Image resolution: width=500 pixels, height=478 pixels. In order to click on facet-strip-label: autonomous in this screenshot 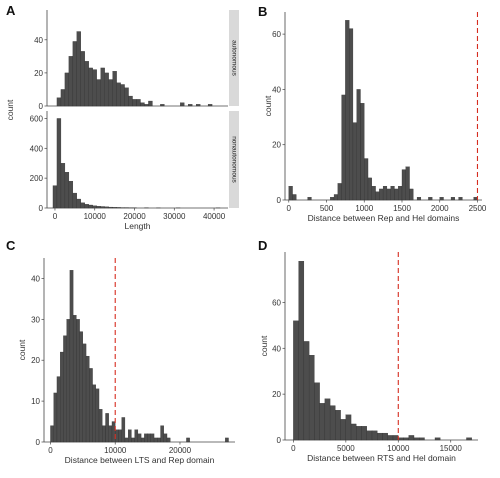, I will do `click(233, 58)`.